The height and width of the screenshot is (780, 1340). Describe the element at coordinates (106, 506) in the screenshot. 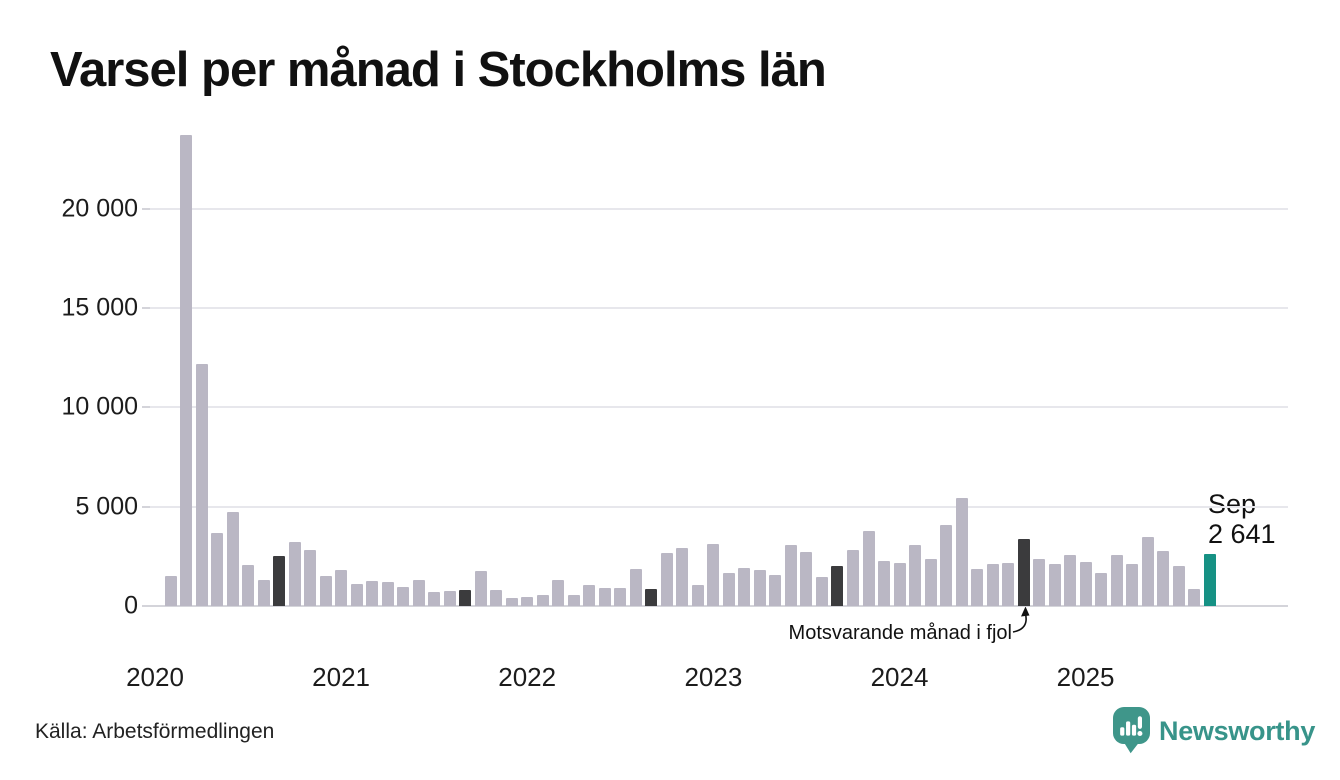

I see `y-axis-label: 5 000` at that location.